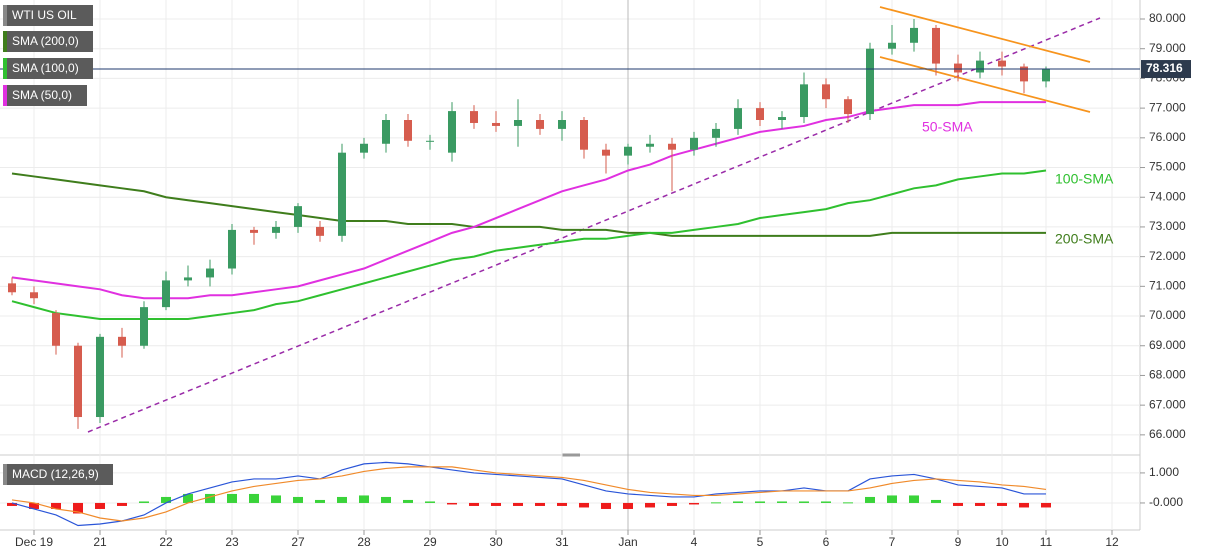 This screenshot has width=1207, height=555. I want to click on x-tick-label: 27, so click(298, 542).